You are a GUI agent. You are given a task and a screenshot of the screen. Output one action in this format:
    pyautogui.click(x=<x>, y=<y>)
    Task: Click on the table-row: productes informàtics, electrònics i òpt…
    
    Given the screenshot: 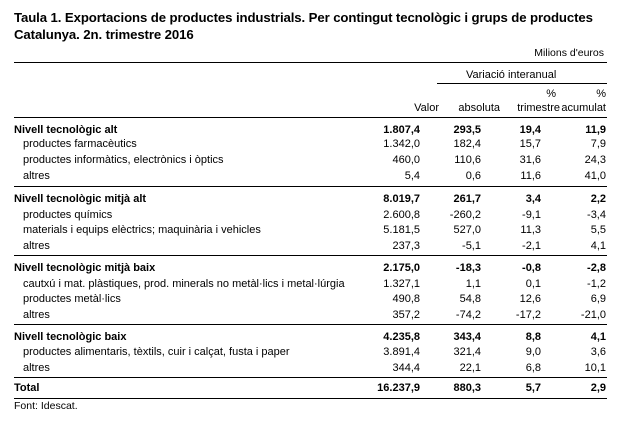 What is the action you would take?
    pyautogui.click(x=310, y=160)
    